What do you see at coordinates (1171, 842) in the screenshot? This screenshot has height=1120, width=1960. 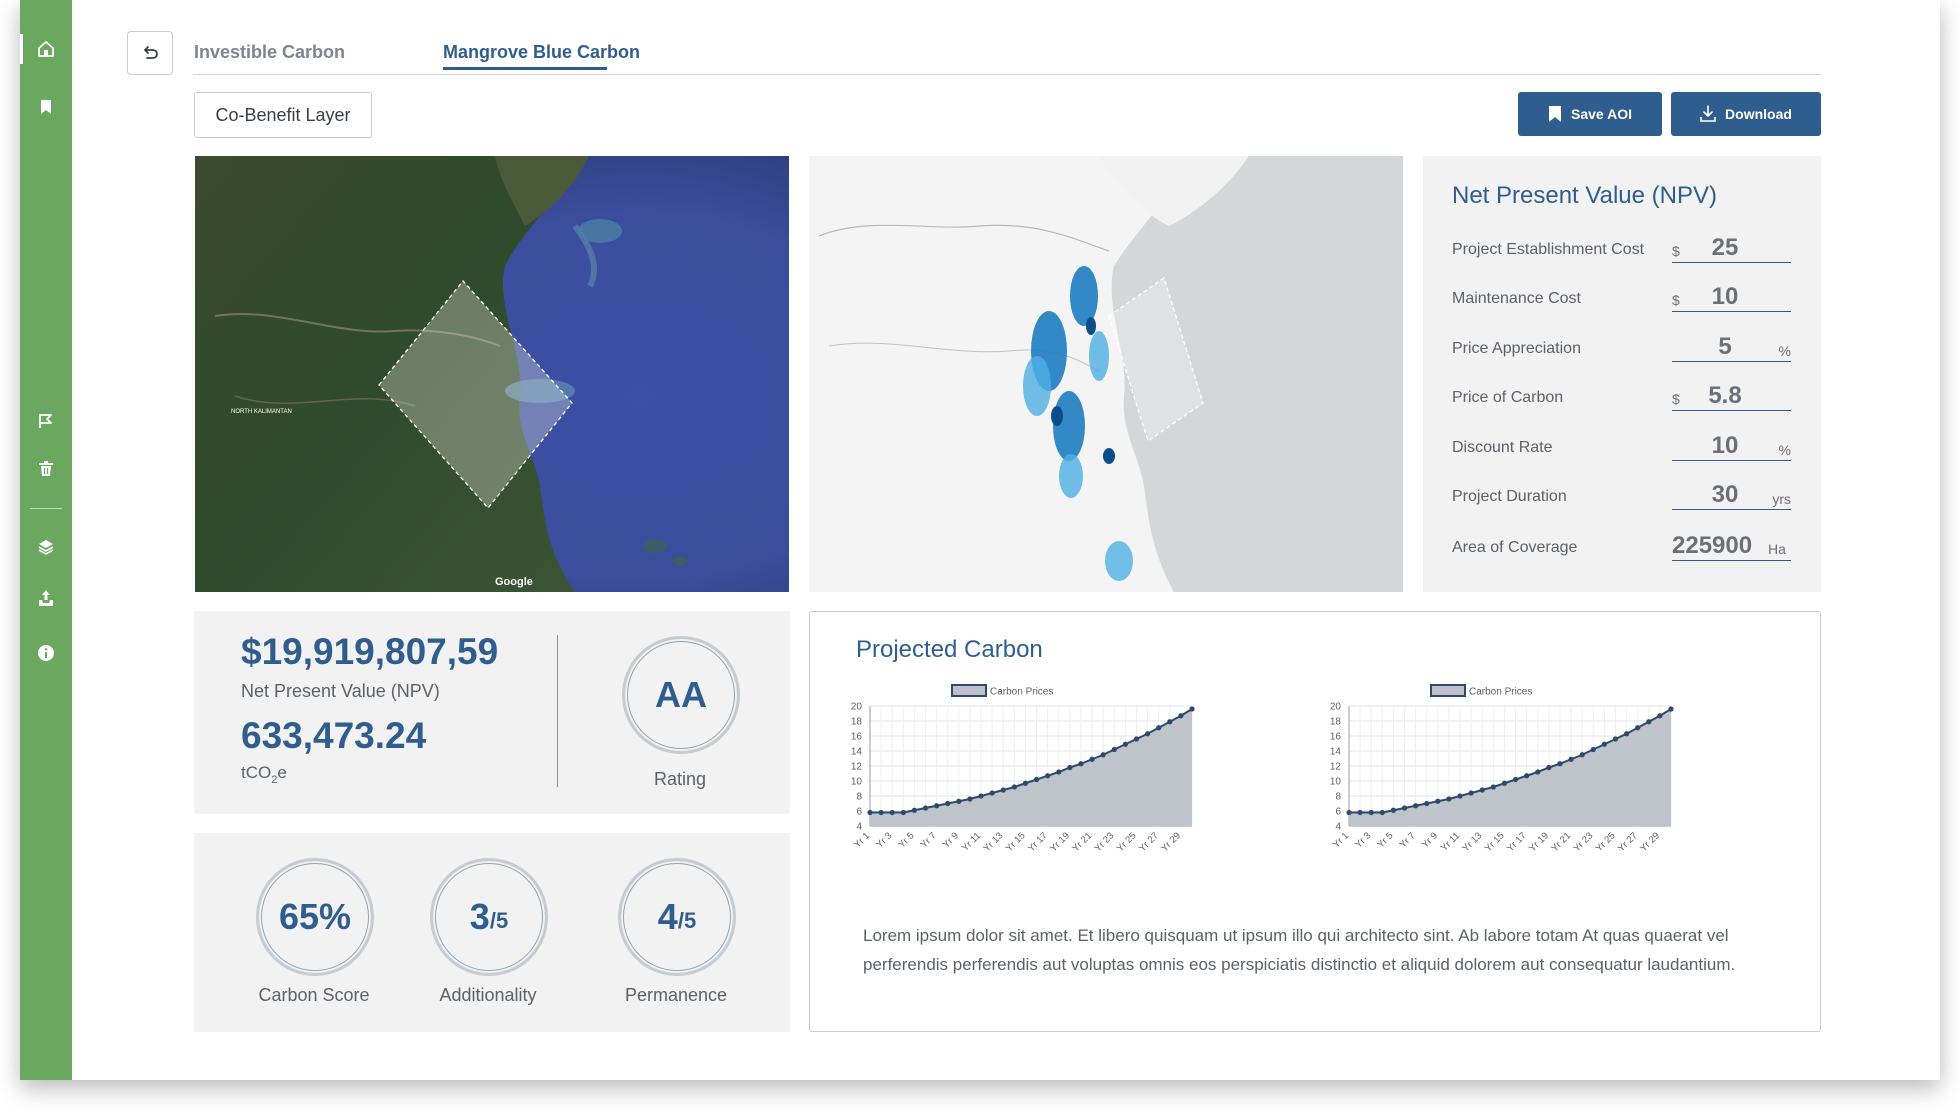 I see `x-tick-label: Yr 29` at bounding box center [1171, 842].